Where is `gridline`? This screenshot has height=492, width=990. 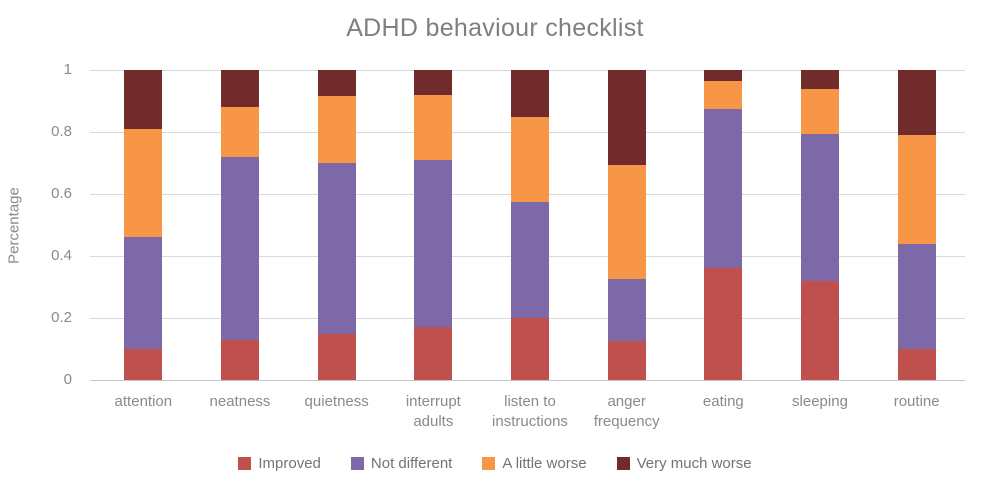 gridline is located at coordinates (527, 380).